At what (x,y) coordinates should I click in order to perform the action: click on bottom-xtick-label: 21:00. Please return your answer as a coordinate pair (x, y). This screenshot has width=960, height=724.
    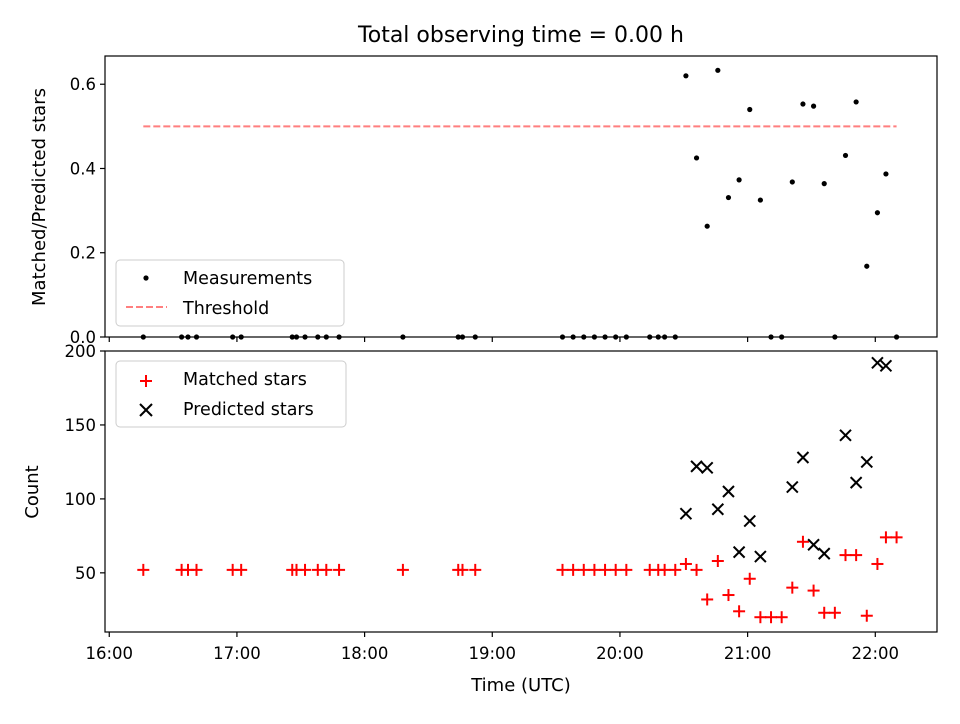
    Looking at the image, I should click on (748, 653).